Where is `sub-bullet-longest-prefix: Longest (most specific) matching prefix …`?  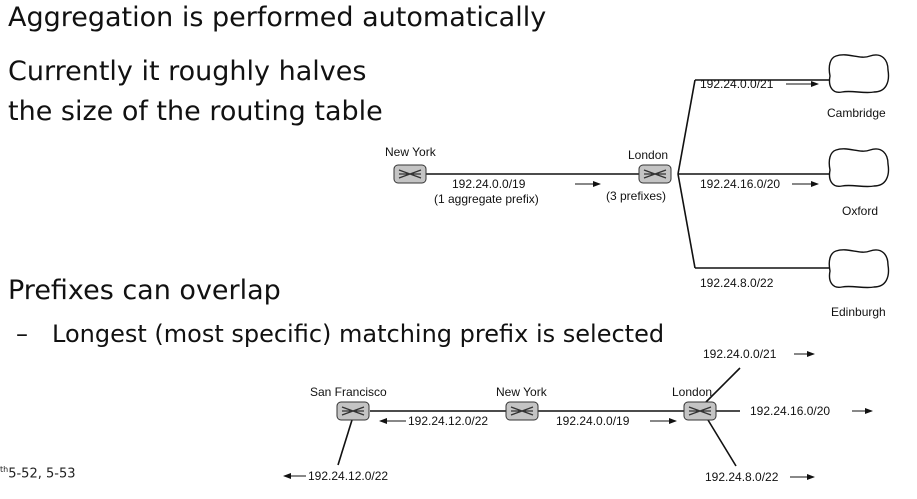
sub-bullet-longest-prefix: Longest (most specific) matching prefix … is located at coordinates (358, 334).